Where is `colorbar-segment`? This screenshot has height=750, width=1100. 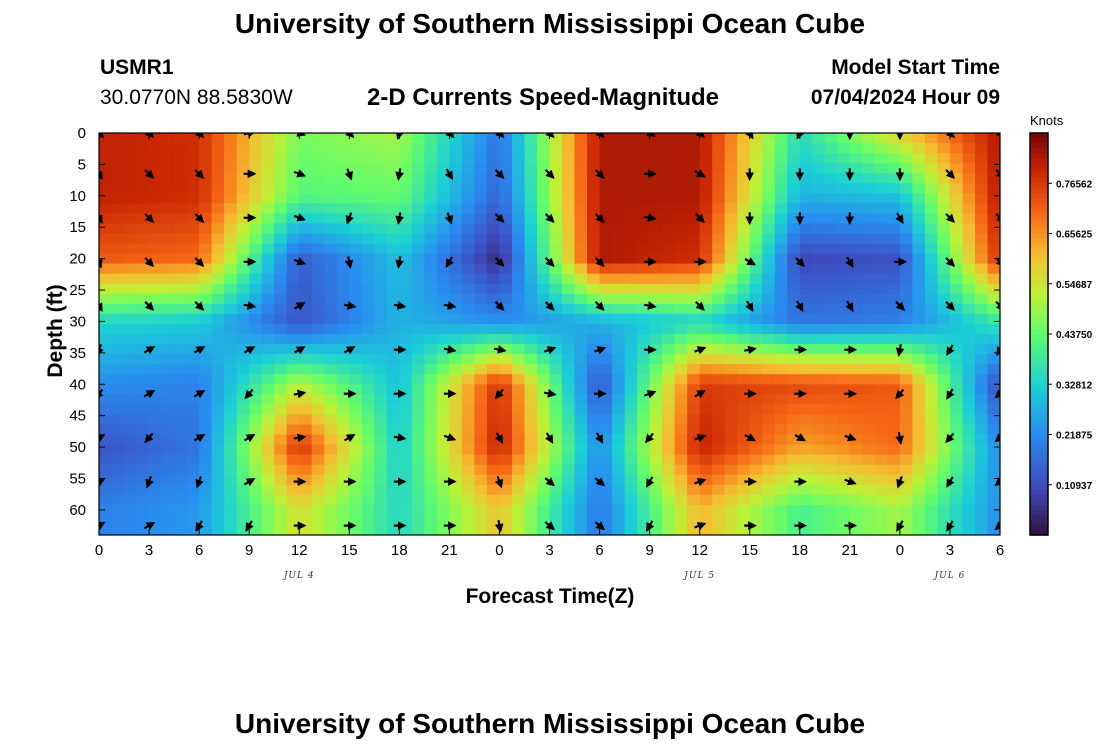
colorbar-segment is located at coordinates (1039, 211).